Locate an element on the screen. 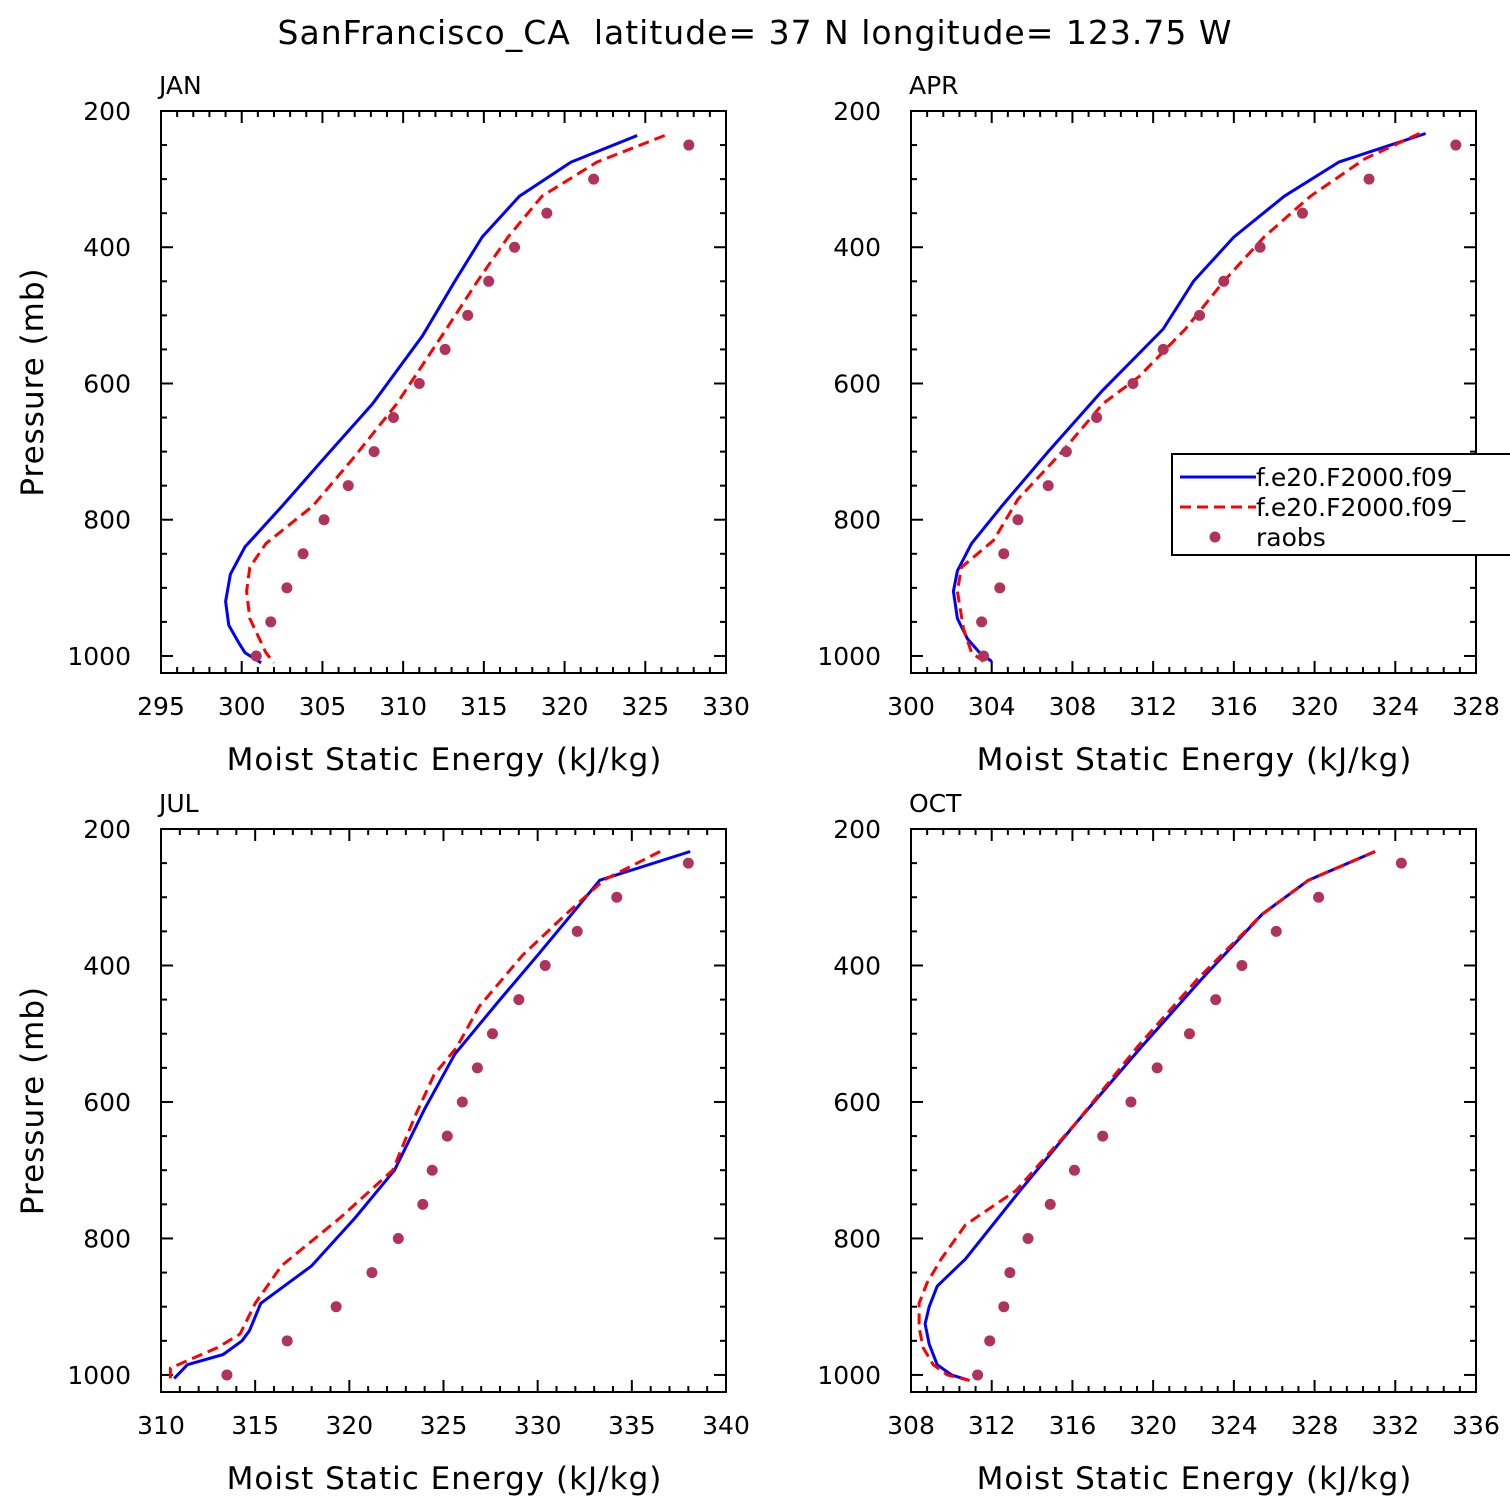 This screenshot has height=1510, width=1510. x-tick-label: 328 is located at coordinates (1315, 1425).